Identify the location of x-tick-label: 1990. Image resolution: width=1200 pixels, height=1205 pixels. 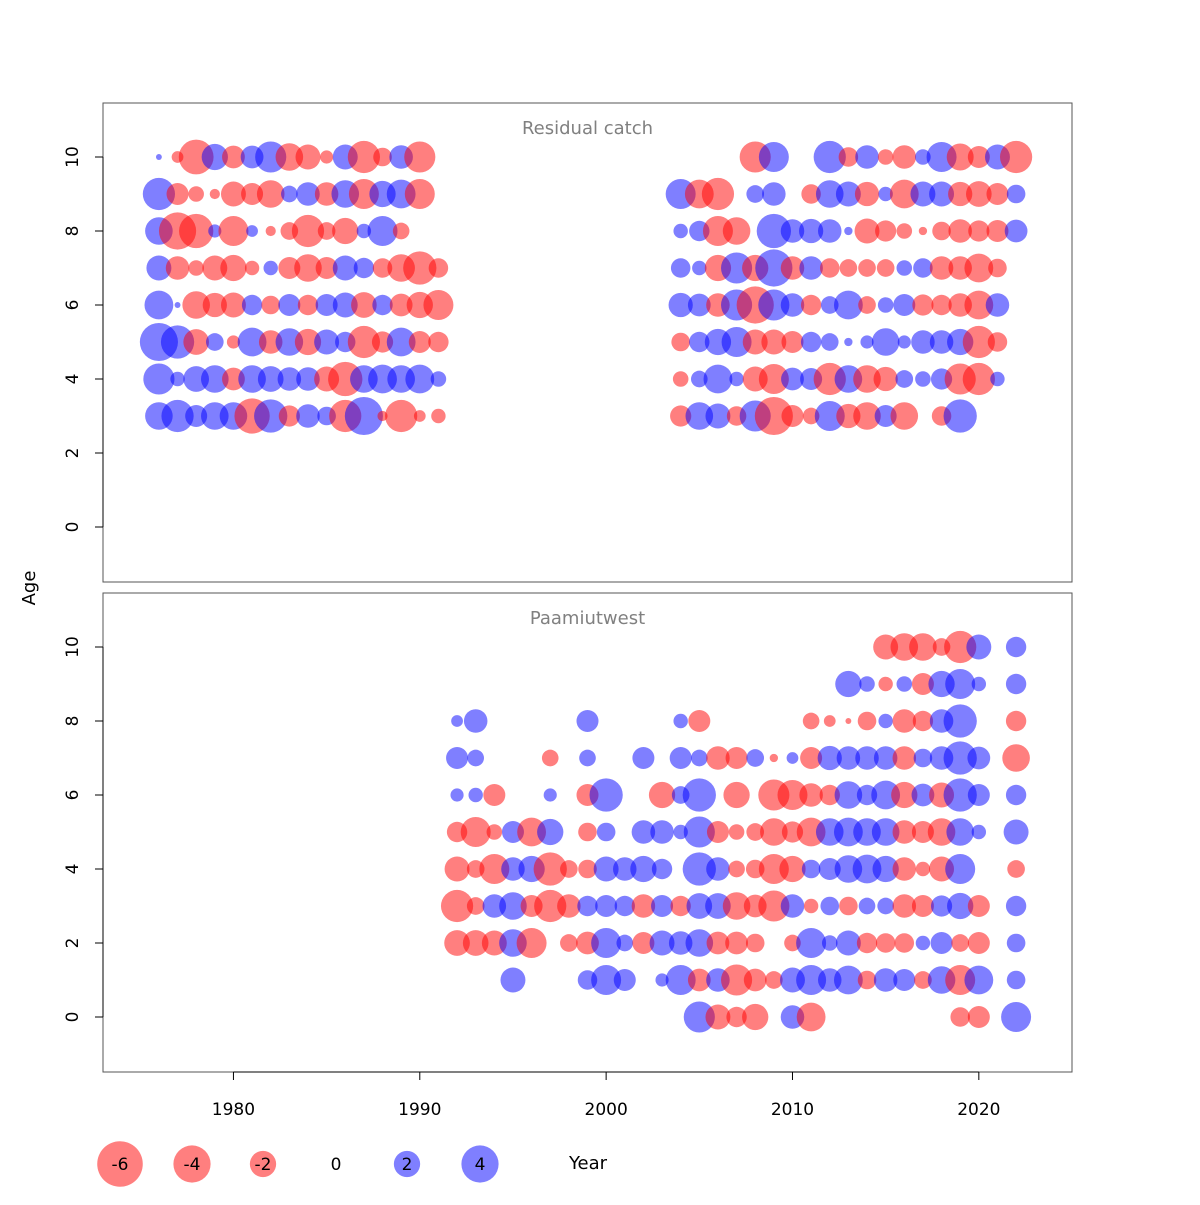
(419, 1110).